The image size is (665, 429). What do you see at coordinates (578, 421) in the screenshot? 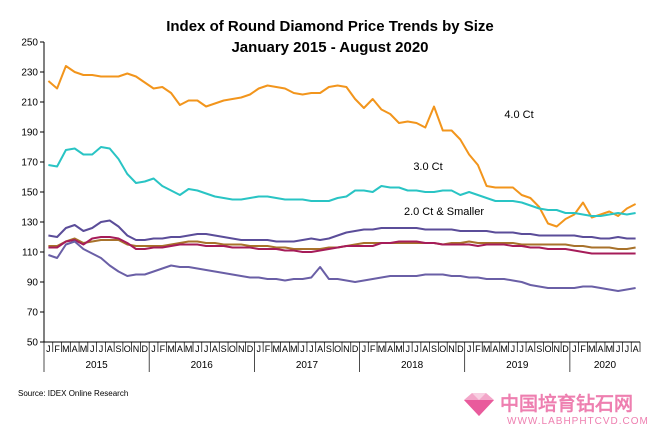
I see `watermark-en: WWW.LABHPHTCVD.COM` at bounding box center [578, 421].